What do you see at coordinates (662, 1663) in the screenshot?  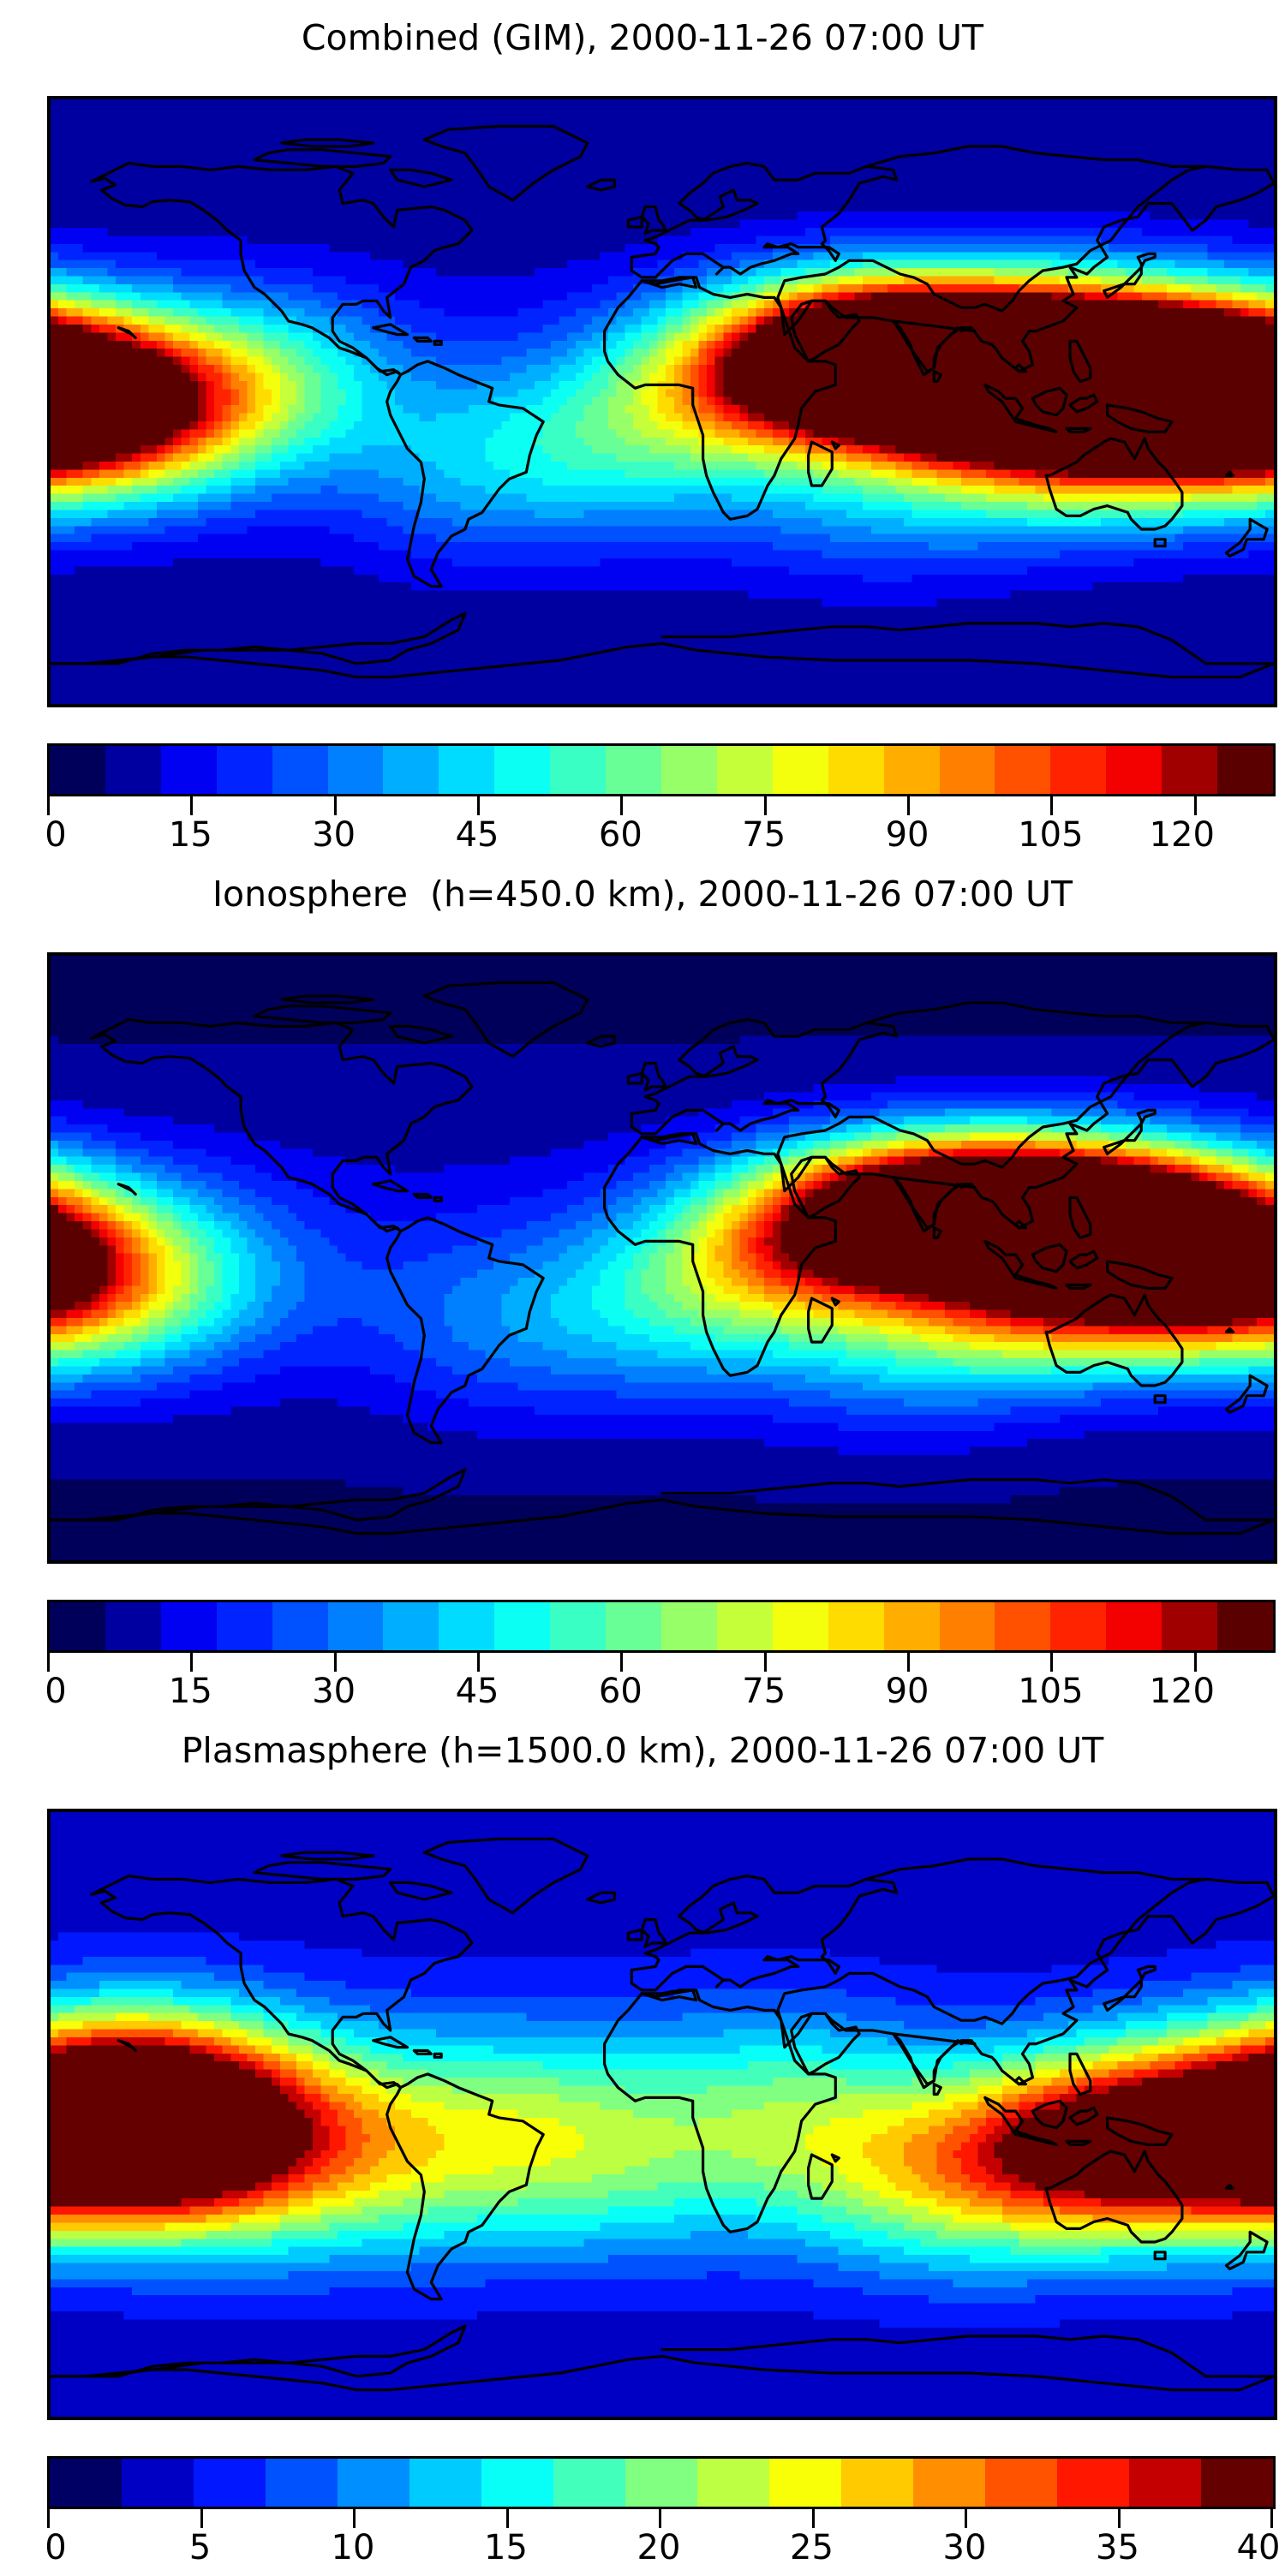 I see `colorbar-ticks-ionosphere` at bounding box center [662, 1663].